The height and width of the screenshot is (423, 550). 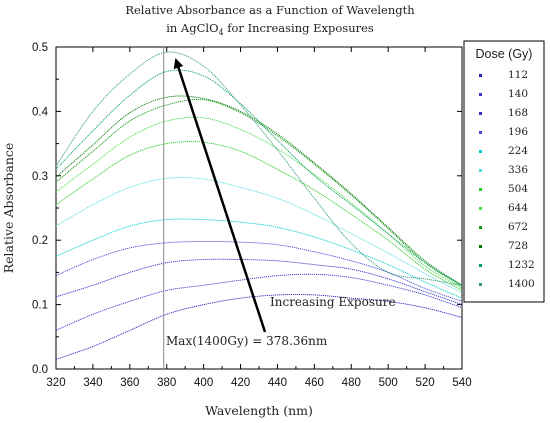 What do you see at coordinates (92, 383) in the screenshot?
I see `x-tick-label: 340` at bounding box center [92, 383].